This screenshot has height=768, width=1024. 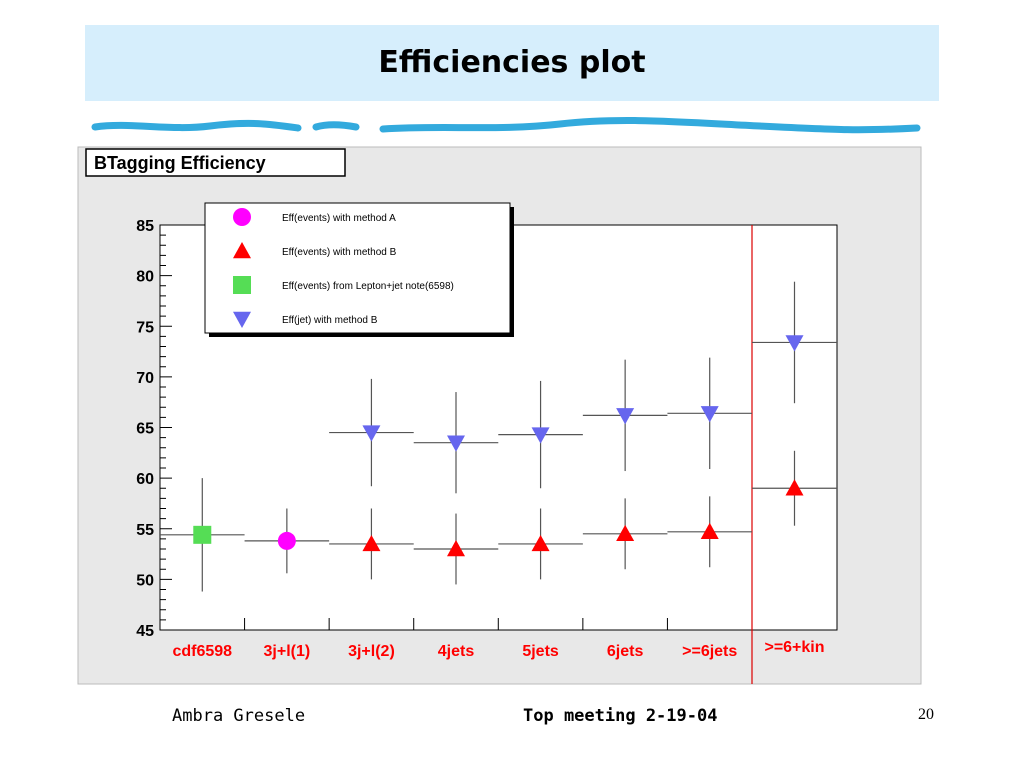 I want to click on legend-entry: Eff(events) from Lepton+jet note(6598), so click(x=343, y=285).